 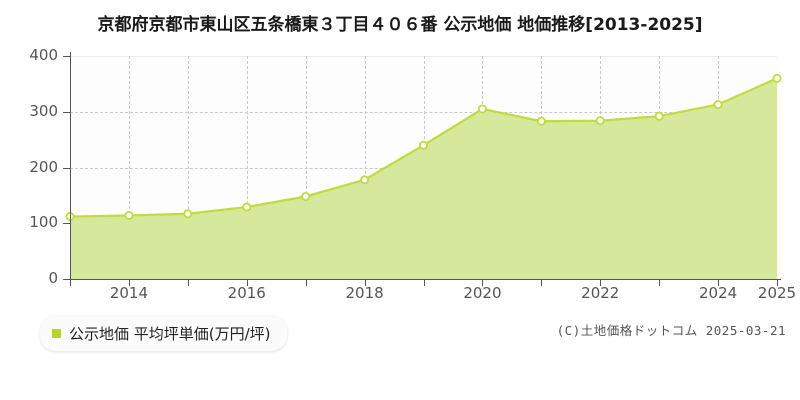 I want to click on y-axis-label-300: 300, so click(x=43, y=110).